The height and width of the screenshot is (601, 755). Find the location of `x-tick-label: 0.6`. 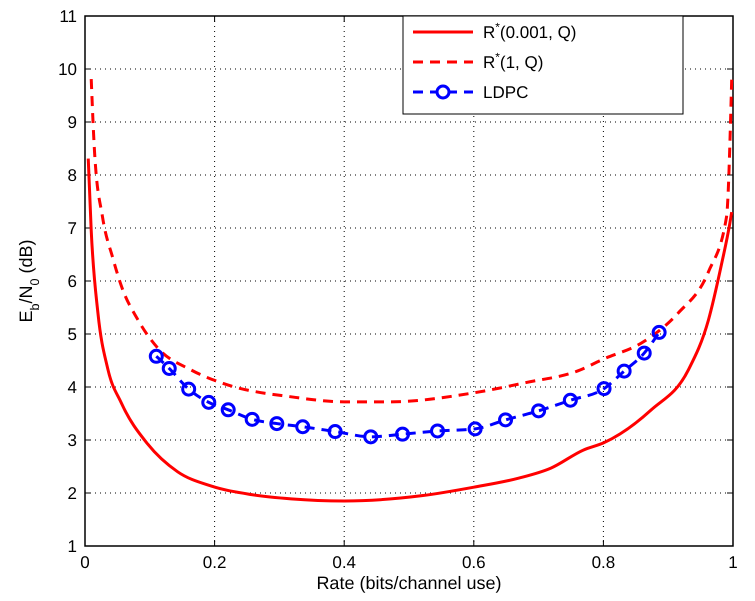

x-tick-label: 0.6 is located at coordinates (474, 562).